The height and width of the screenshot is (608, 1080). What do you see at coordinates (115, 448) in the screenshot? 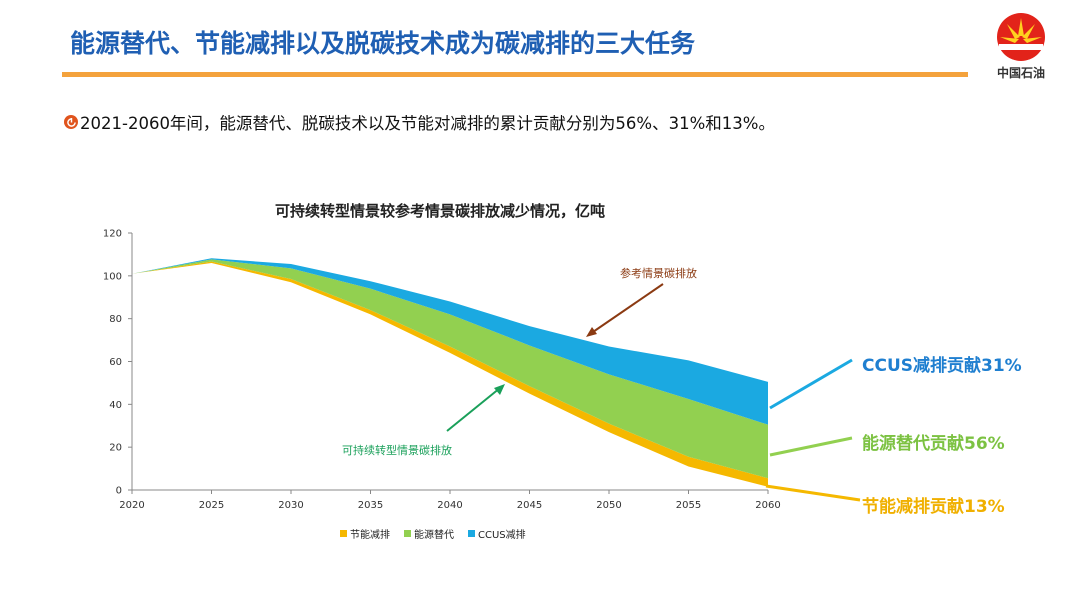
I see `y-tick-label: 20` at bounding box center [115, 448].